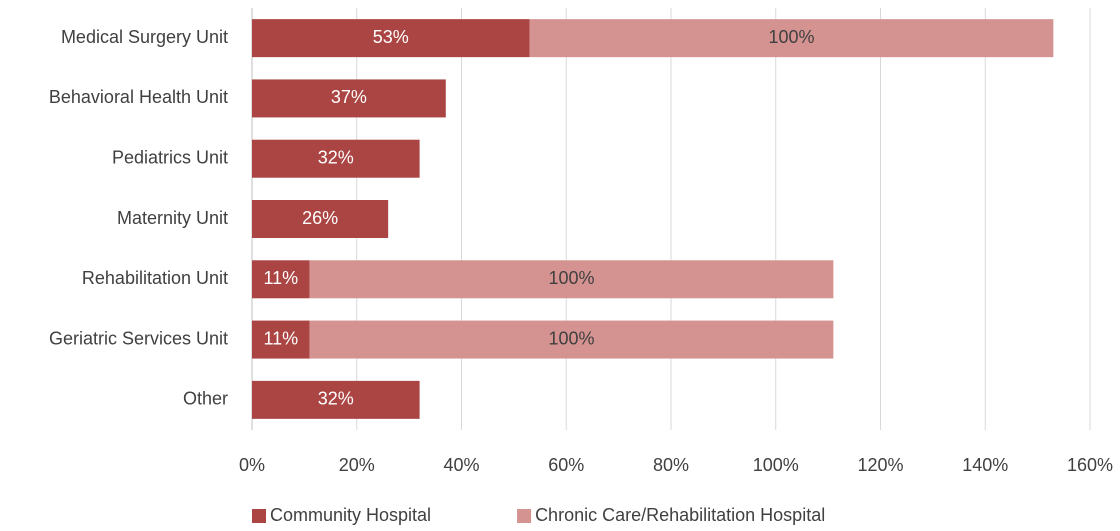 This screenshot has width=1120, height=531. Describe the element at coordinates (776, 465) in the screenshot. I see `x-tick-label: 100%` at that location.